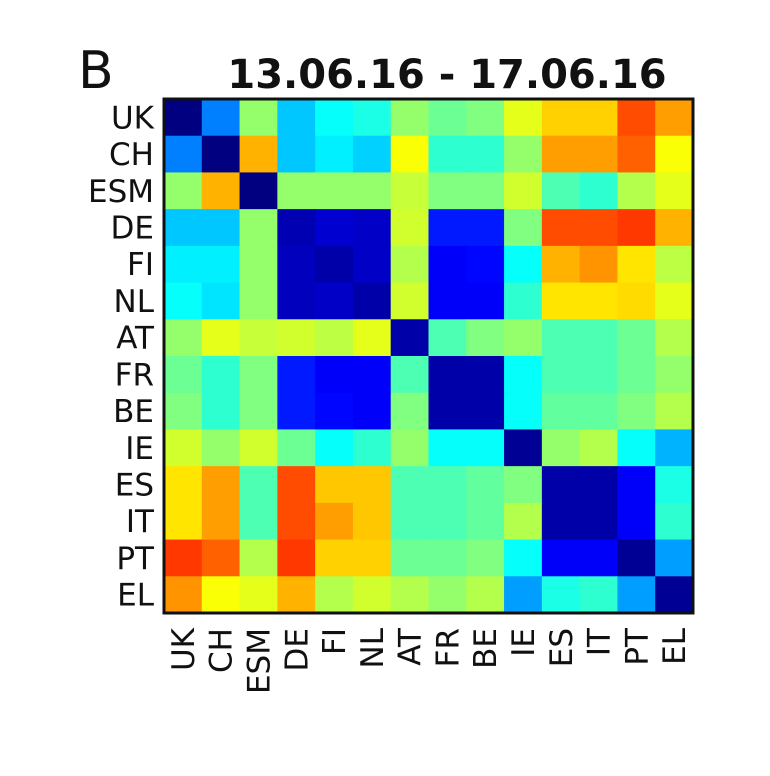 This screenshot has width=770, height=776. Describe the element at coordinates (258, 595) in the screenshot. I see `heatmap-cell-EL-ESM` at that location.